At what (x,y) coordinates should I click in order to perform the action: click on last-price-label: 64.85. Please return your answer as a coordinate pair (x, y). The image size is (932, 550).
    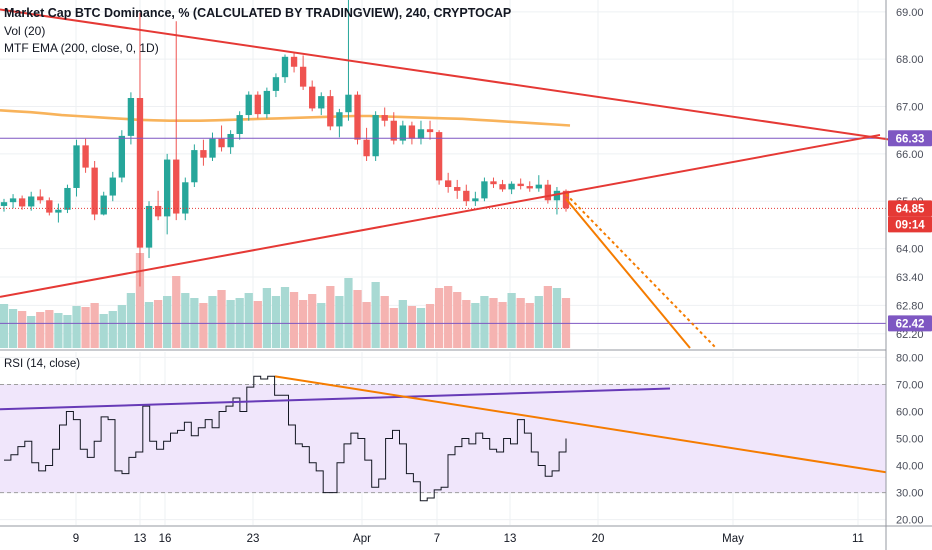
    Looking at the image, I should click on (910, 209).